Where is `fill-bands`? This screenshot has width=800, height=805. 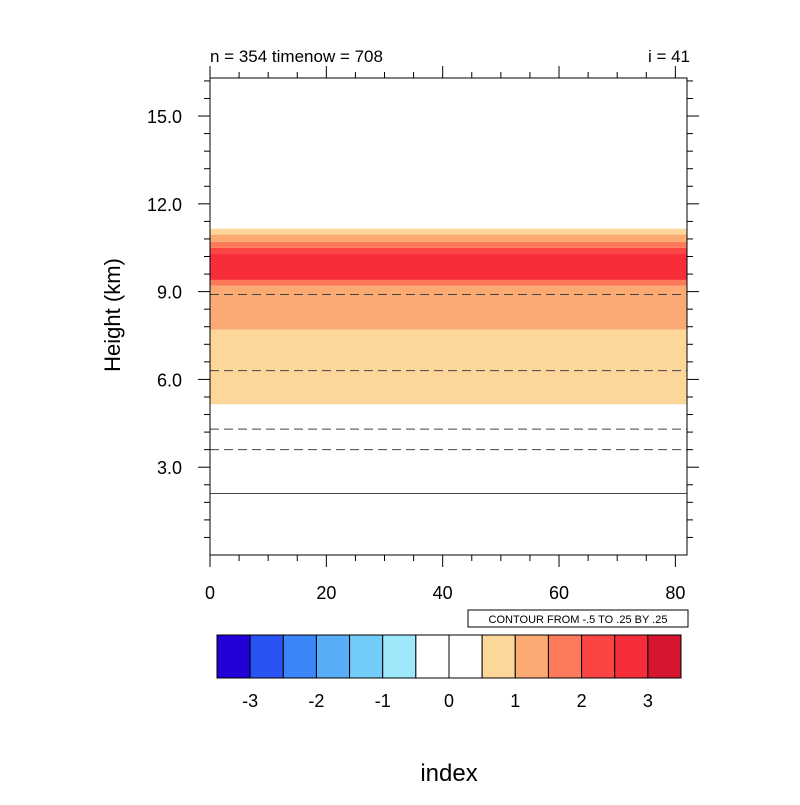
fill-bands is located at coordinates (448, 316).